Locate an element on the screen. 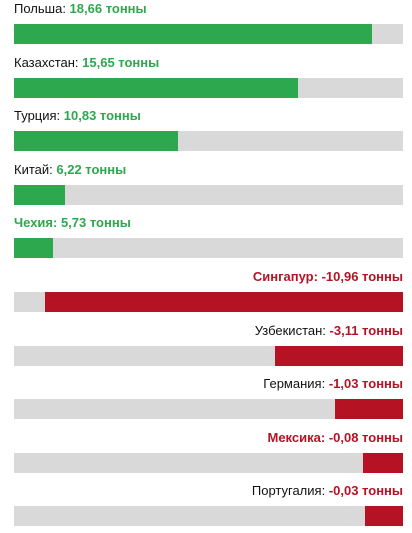  bar-row: Турция: 10,83 тонны is located at coordinates (208, 130).